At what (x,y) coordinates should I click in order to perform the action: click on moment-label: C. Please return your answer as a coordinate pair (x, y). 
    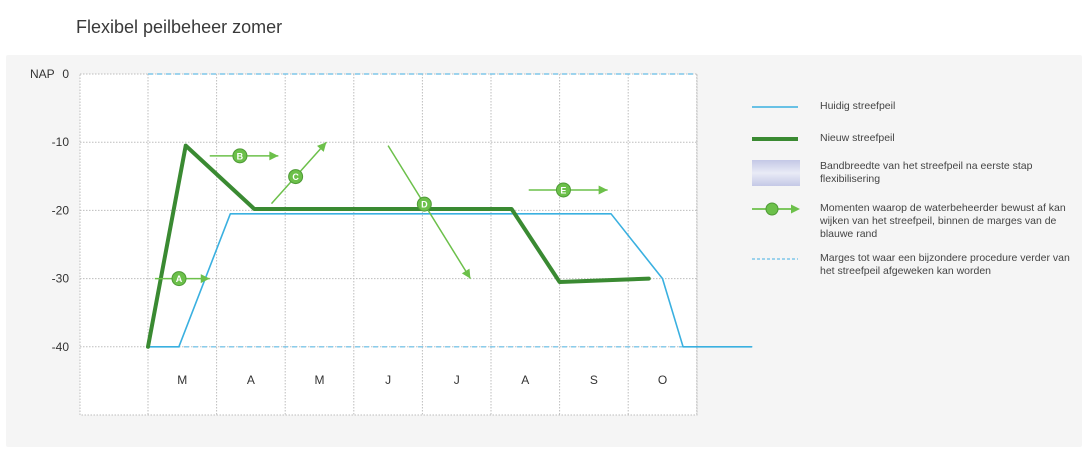
    Looking at the image, I should click on (295, 177).